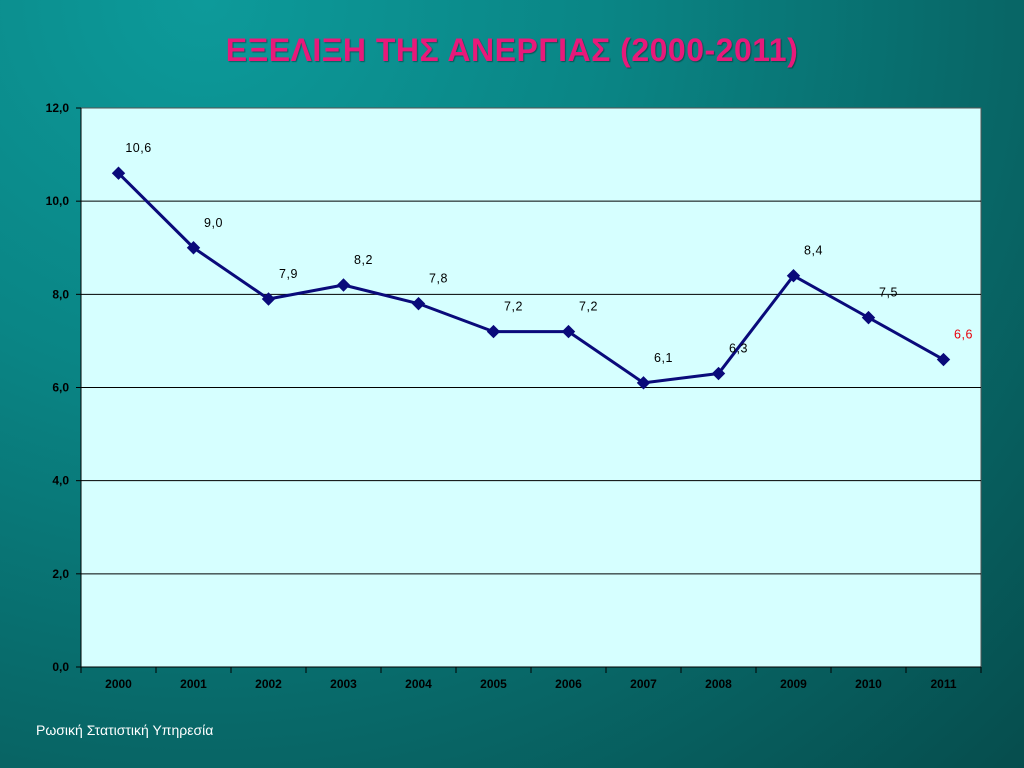 The image size is (1024, 768). I want to click on data-label: 7,9, so click(288, 274).